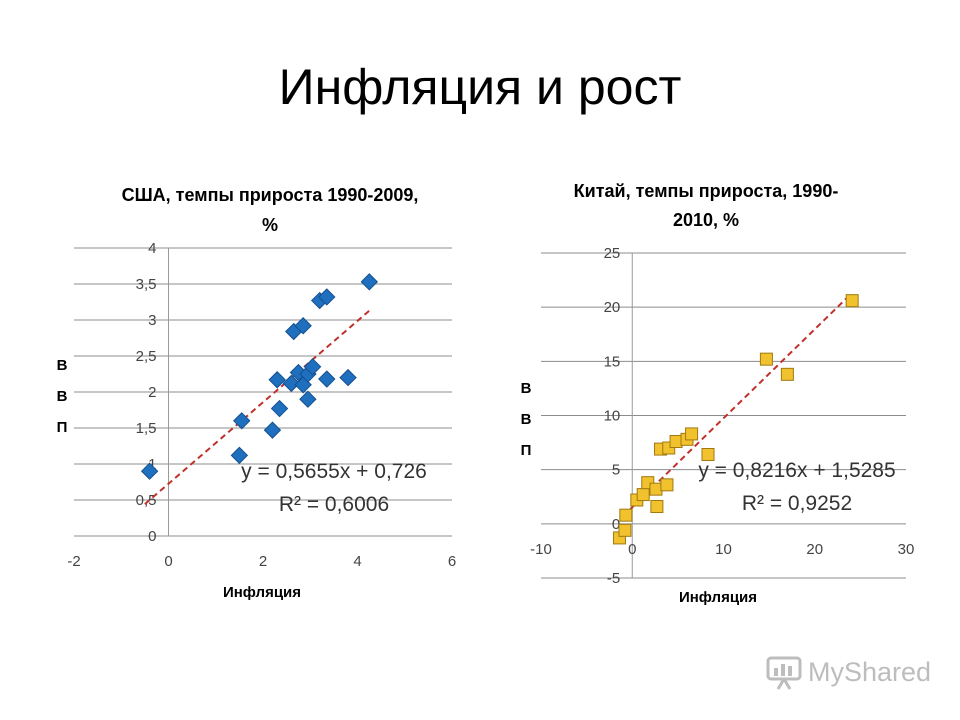 This screenshot has width=960, height=720. Describe the element at coordinates (146, 392) in the screenshot. I see `chart-usa-y-tick-labels: 0 0,5 1 1,5 2 2,5 3 3,5 4` at that location.